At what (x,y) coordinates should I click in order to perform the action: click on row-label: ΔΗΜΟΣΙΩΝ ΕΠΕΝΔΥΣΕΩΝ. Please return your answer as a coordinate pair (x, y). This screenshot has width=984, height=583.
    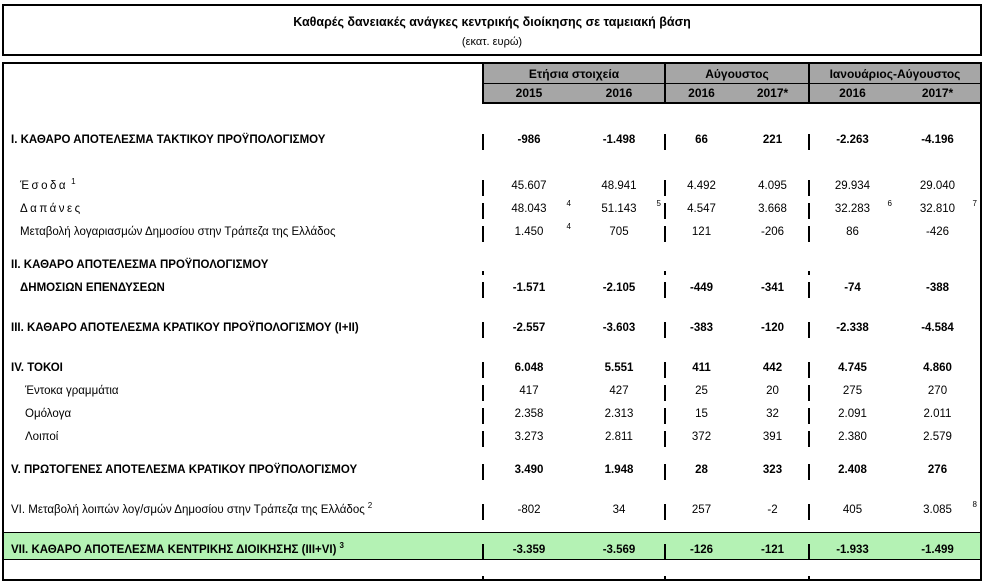
    Looking at the image, I should click on (92, 288).